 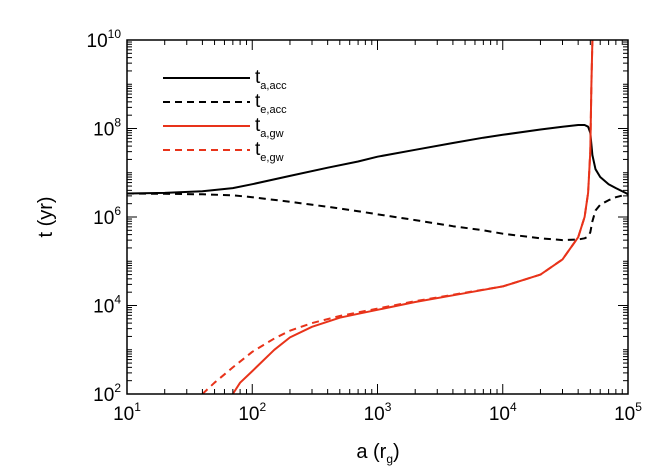 What do you see at coordinates (107, 128) in the screenshot?
I see `y-tick-label: 10⁸` at bounding box center [107, 128].